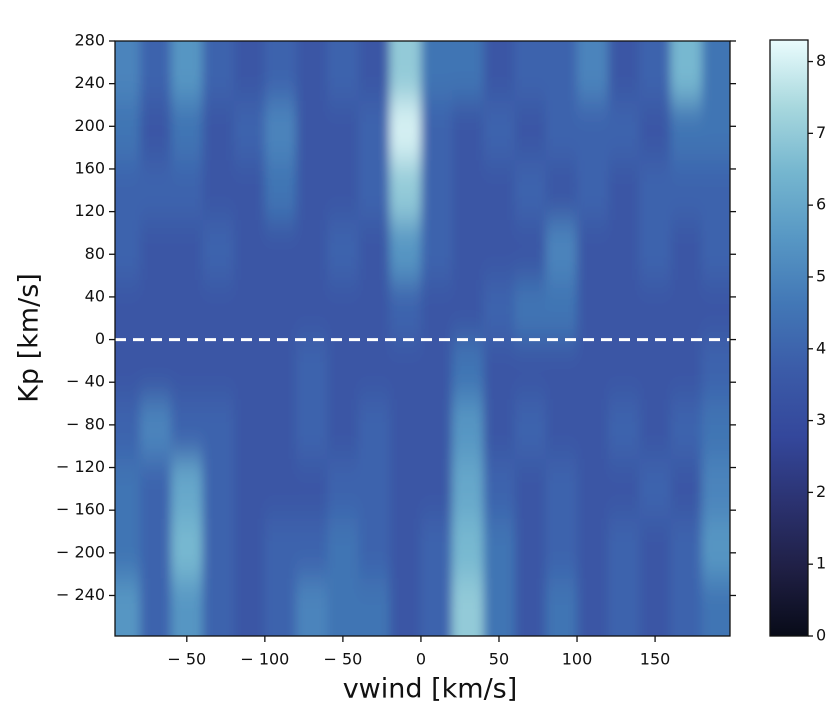 Image resolution: width=830 pixels, height=715 pixels. What do you see at coordinates (89, 40) in the screenshot?
I see `y-tick-label: 280` at bounding box center [89, 40].